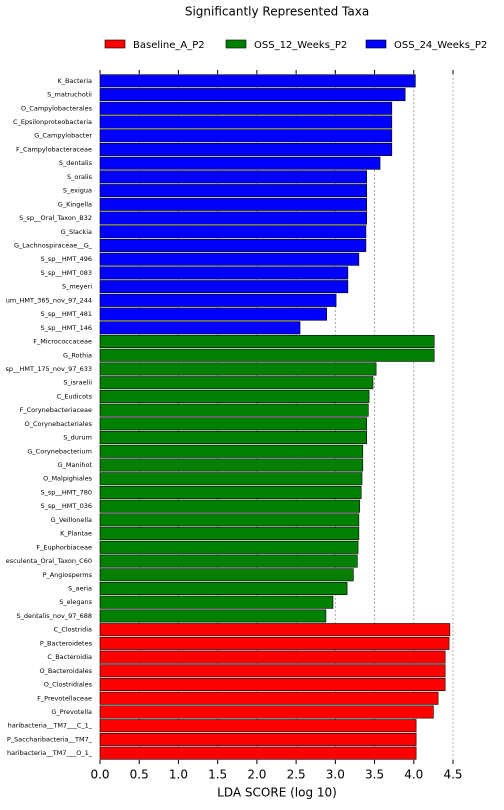 The height and width of the screenshot is (810, 504). Describe the element at coordinates (50, 726) in the screenshot. I see `y-tick-label: haribacteria__TM7___C_1_` at that location.